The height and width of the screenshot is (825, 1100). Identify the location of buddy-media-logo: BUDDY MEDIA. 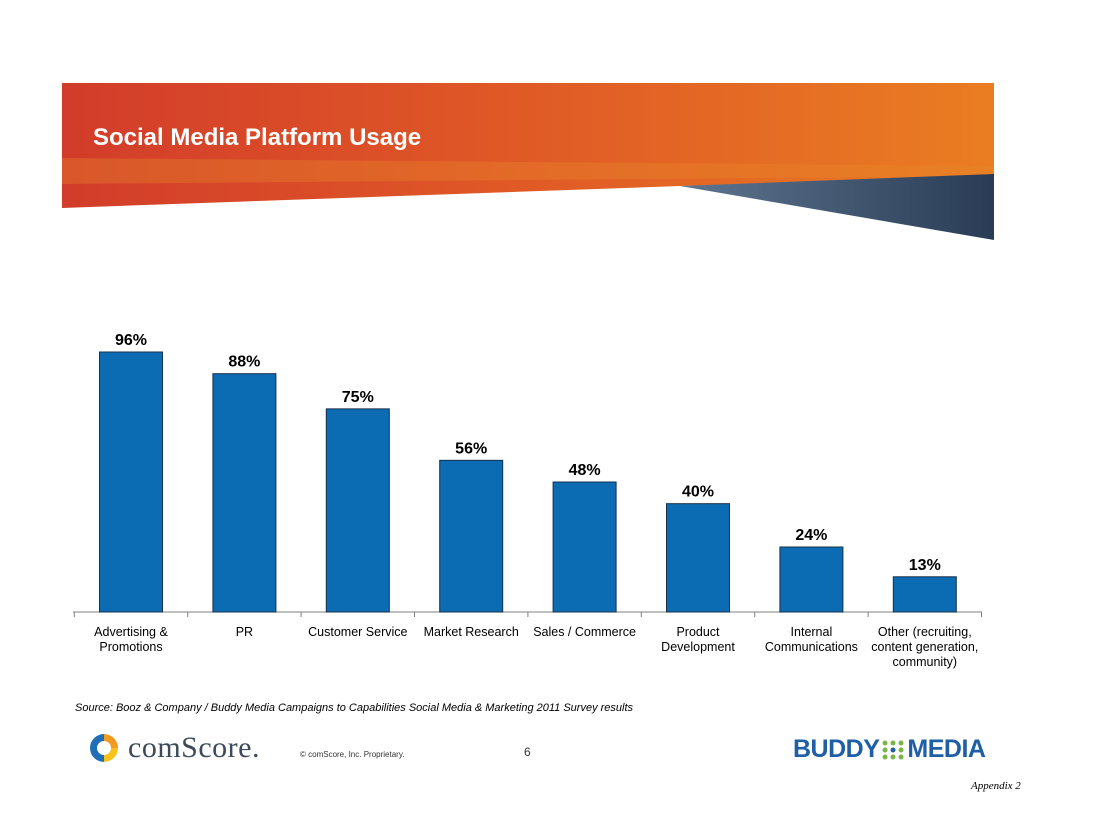
(889, 749).